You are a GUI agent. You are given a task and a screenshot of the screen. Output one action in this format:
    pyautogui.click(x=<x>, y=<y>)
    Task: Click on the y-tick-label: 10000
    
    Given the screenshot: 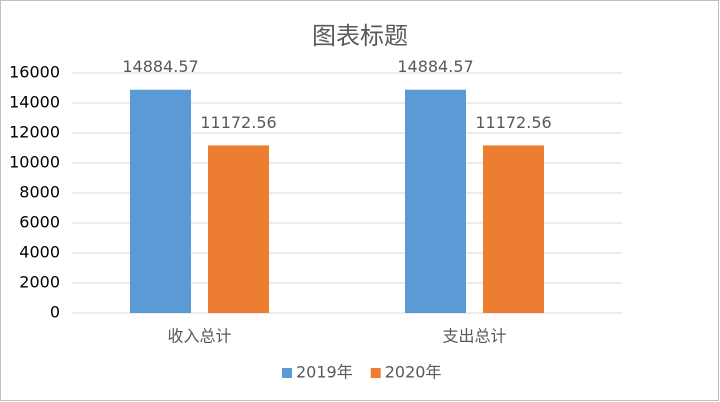 What is the action you would take?
    pyautogui.click(x=34, y=162)
    